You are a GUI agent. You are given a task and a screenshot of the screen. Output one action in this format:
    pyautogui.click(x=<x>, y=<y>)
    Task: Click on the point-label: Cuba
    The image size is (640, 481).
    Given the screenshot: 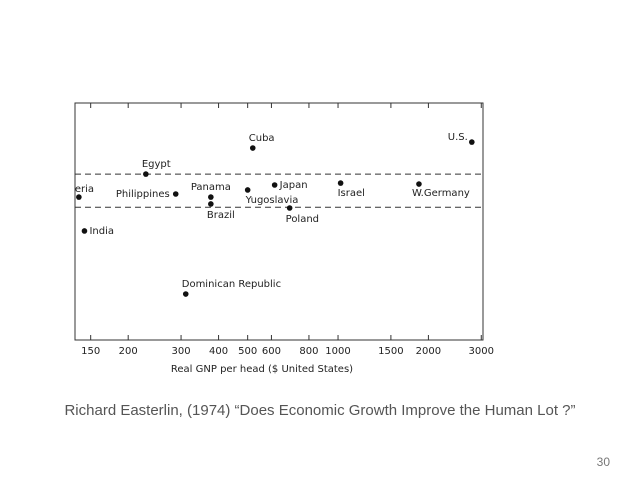 What is the action you would take?
    pyautogui.click(x=262, y=138)
    